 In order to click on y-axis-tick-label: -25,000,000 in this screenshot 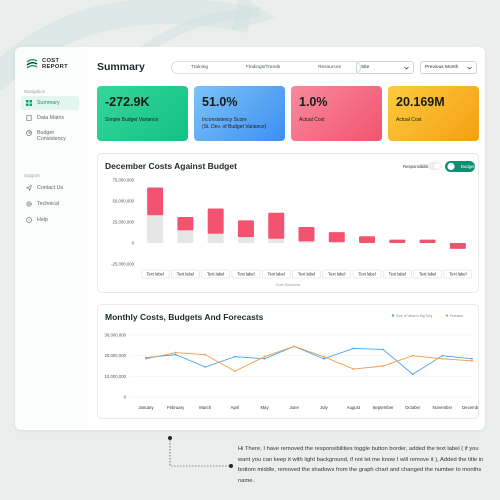, I will do `click(123, 264)`.